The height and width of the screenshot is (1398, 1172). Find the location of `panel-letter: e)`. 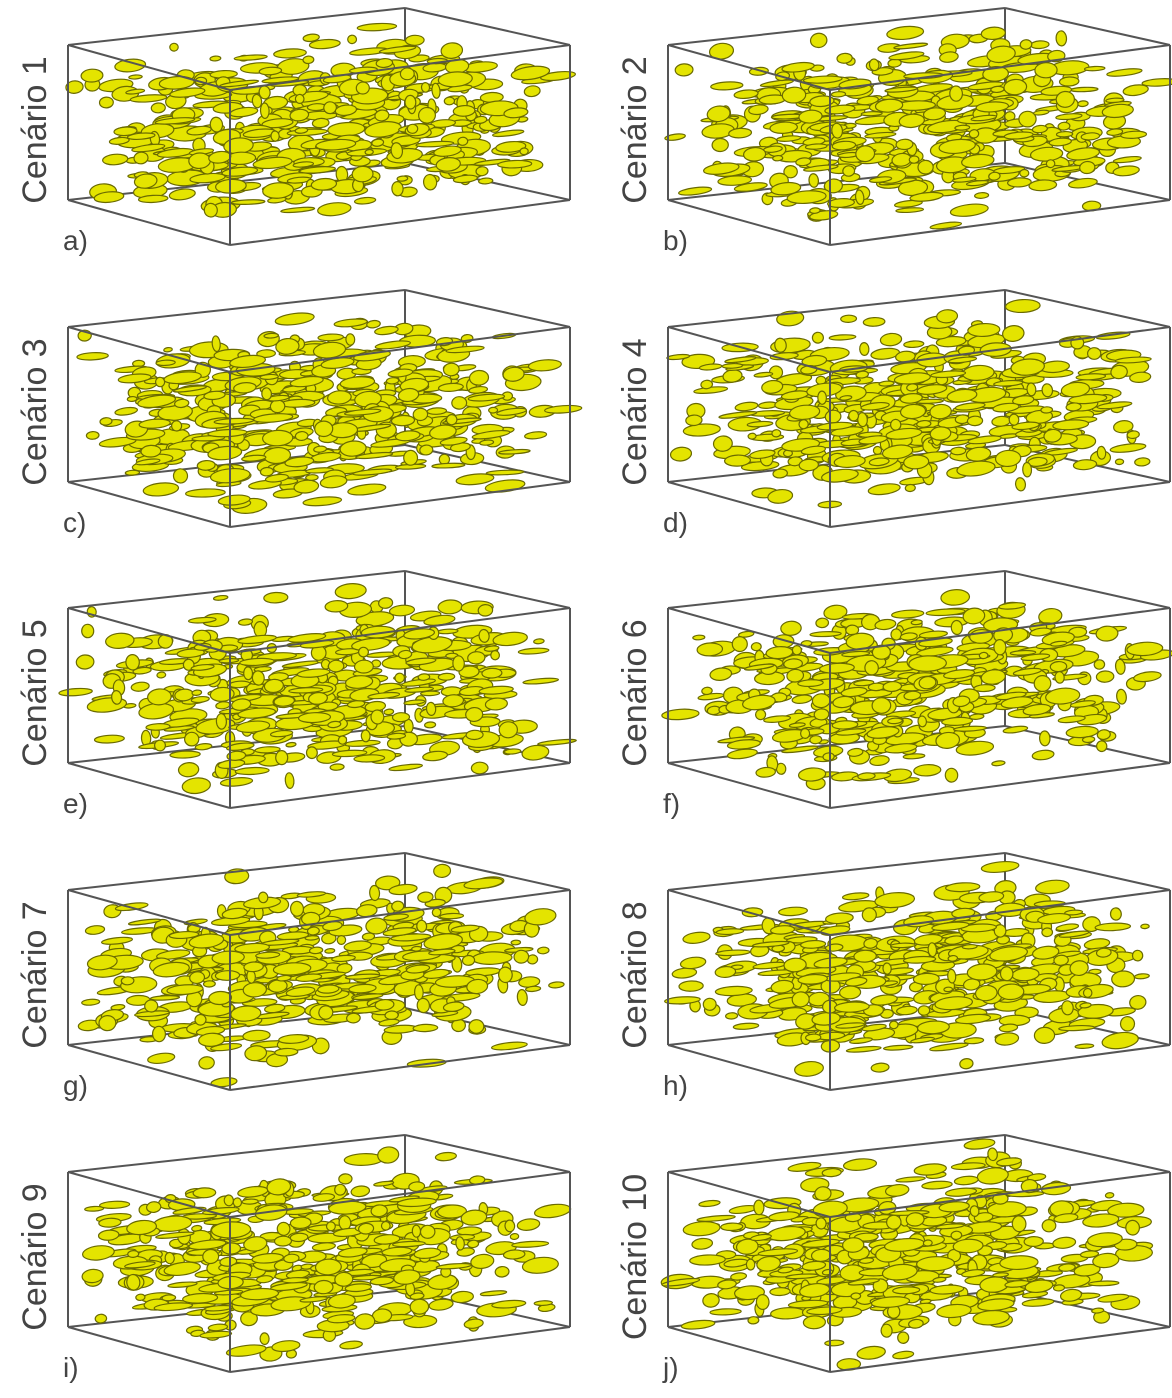

panel-letter: e) is located at coordinates (75, 803).